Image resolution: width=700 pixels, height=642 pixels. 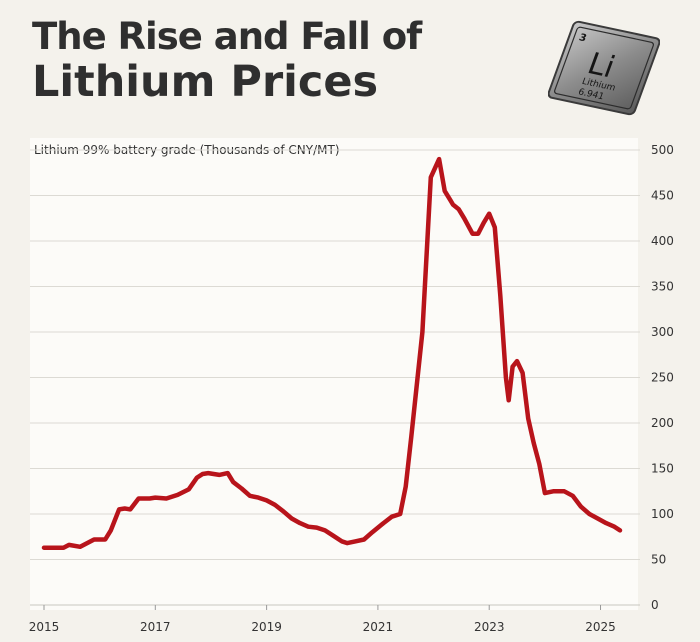 I want to click on title-line-2: Lithium Prices, so click(x=205, y=82).